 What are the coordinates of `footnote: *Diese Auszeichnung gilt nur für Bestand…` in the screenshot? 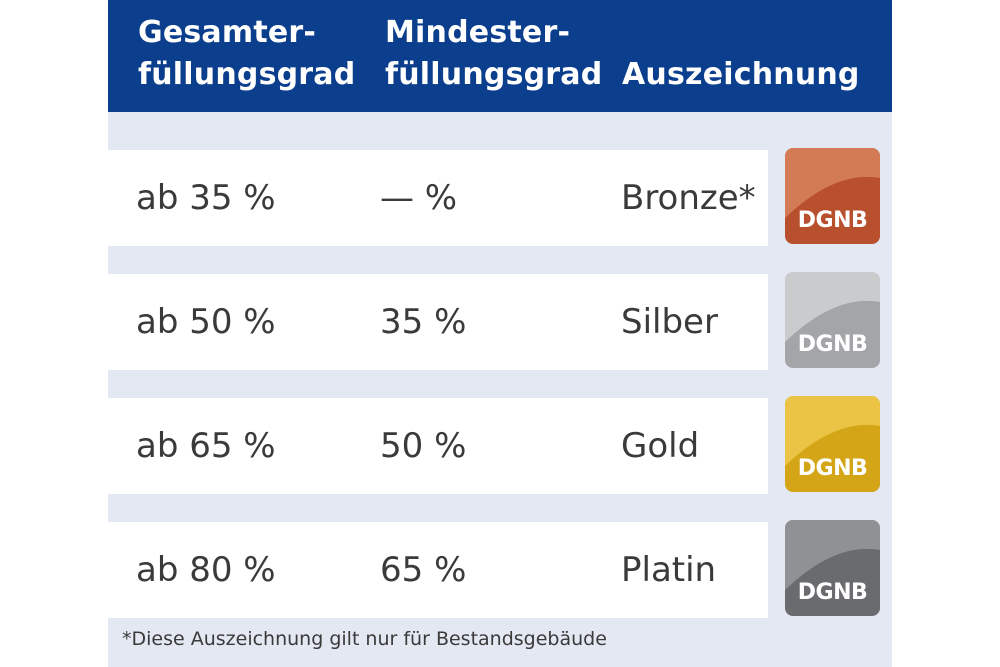 It's located at (364, 639).